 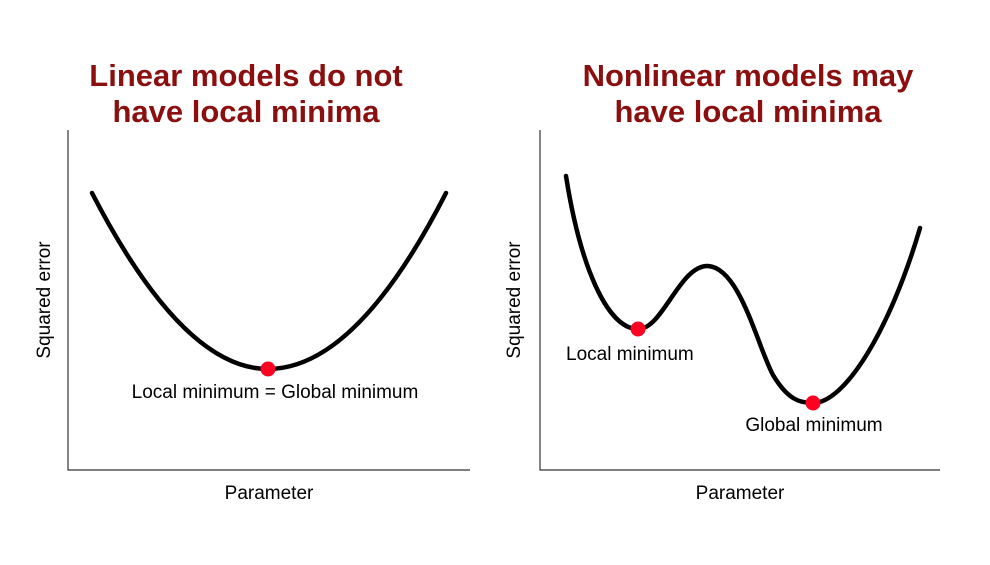 What do you see at coordinates (813, 425) in the screenshot?
I see `global-minimum-label: Global minimum` at bounding box center [813, 425].